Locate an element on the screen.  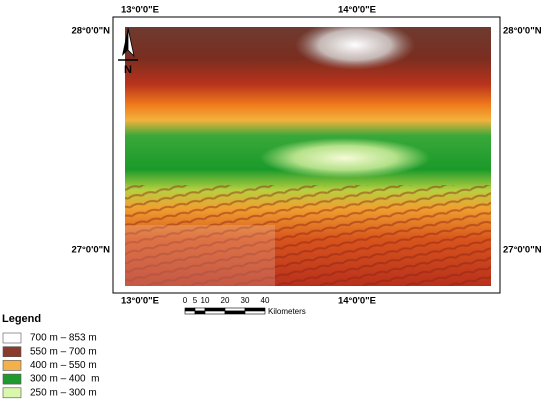
legend-title: Legend is located at coordinates (21, 319).